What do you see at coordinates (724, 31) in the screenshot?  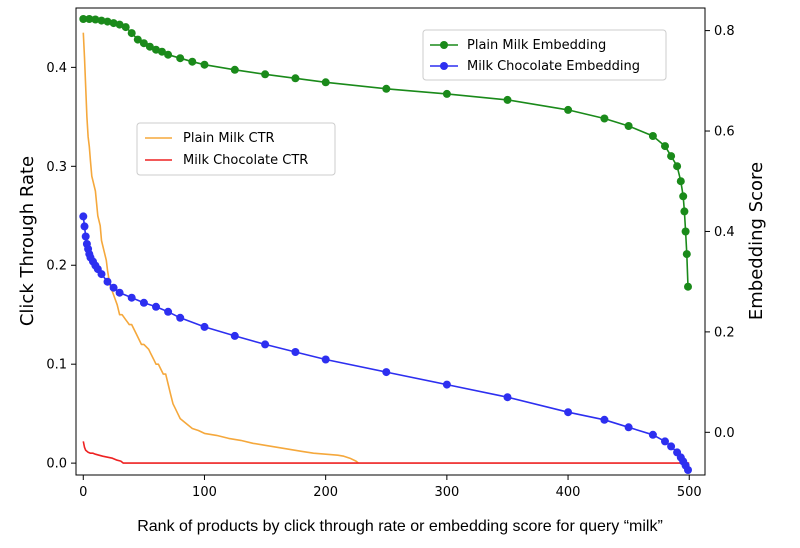 I see `y-right-tick-label: 0.8` at bounding box center [724, 31].